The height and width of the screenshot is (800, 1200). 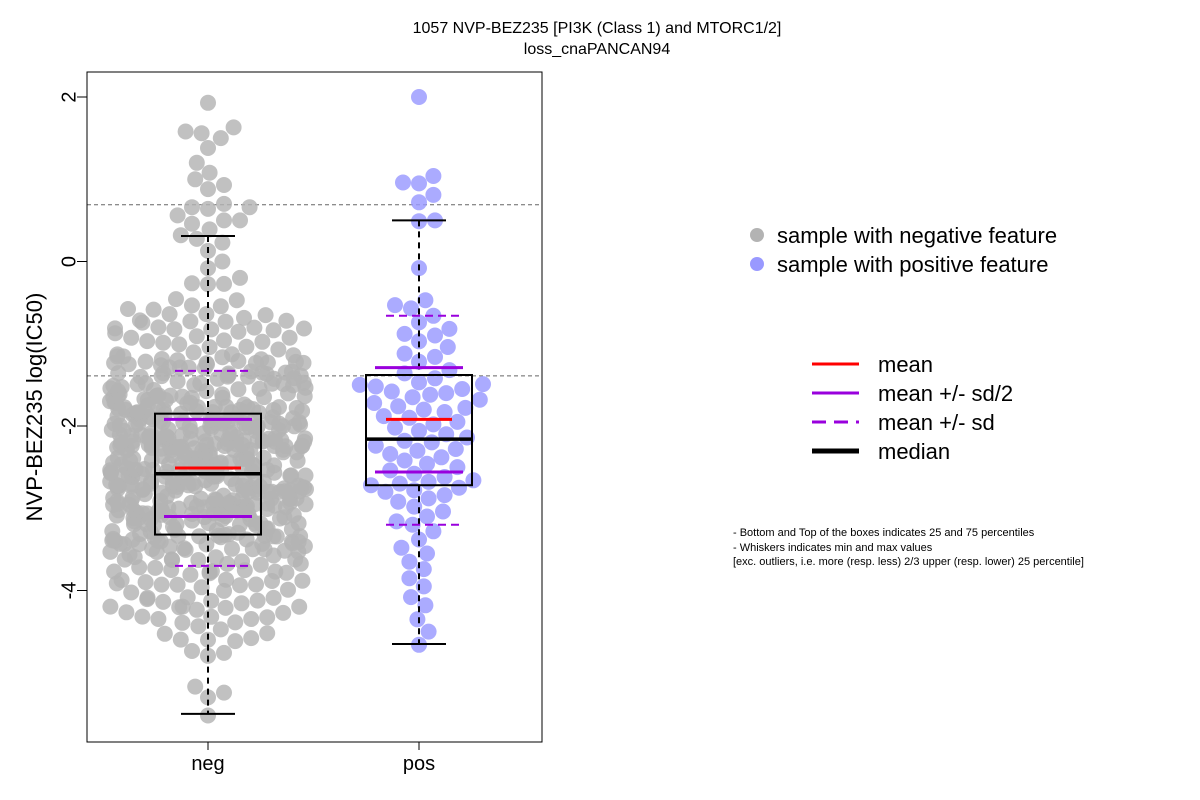 I want to click on y-tick-label: 2, so click(x=69, y=96).